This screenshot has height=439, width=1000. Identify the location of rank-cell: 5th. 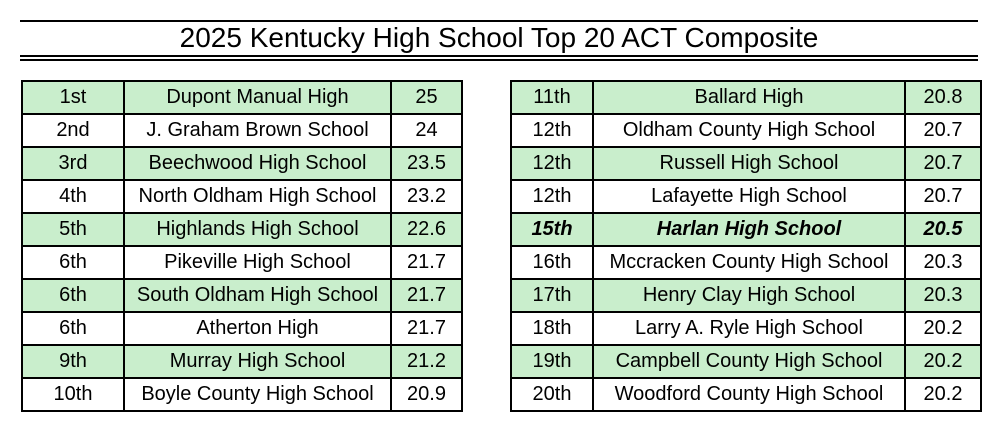
(73, 229).